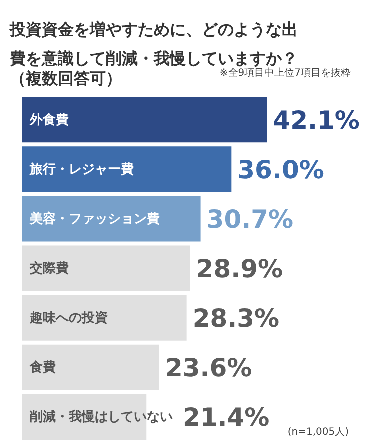 Image resolution: width=375 pixels, height=447 pixels. Describe the element at coordinates (281, 169) in the screenshot. I see `data-label: 36.0%` at that location.